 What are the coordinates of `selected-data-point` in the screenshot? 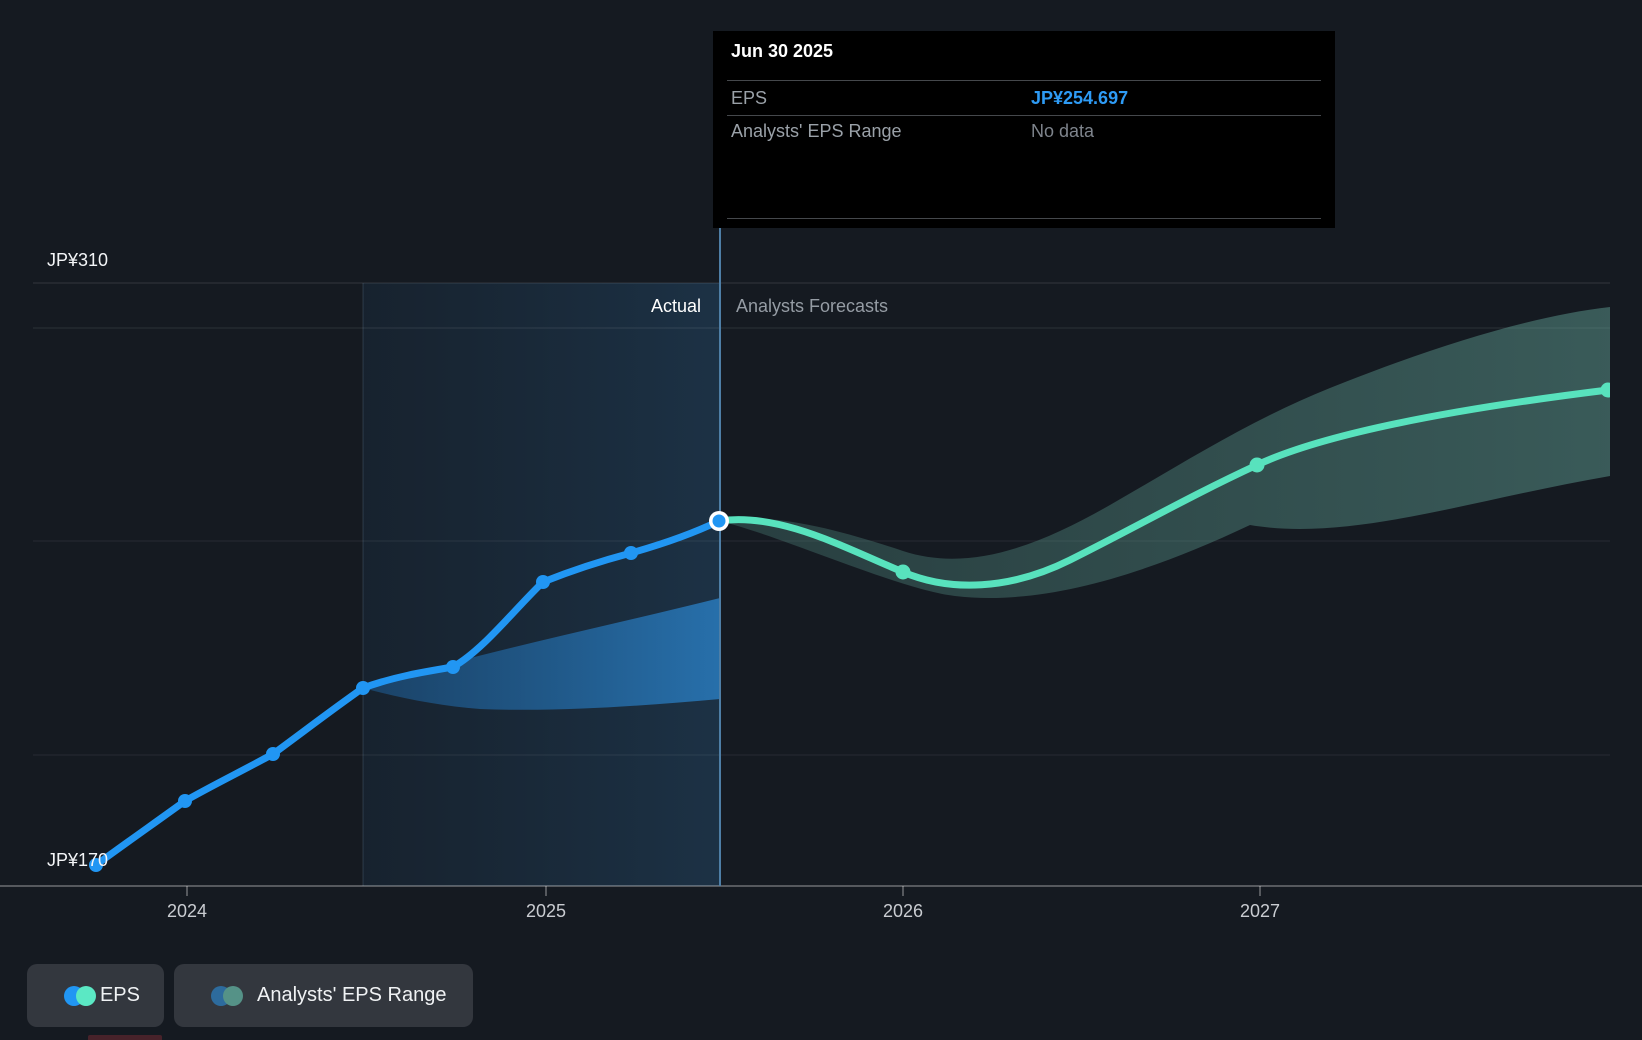 It's located at (719, 521).